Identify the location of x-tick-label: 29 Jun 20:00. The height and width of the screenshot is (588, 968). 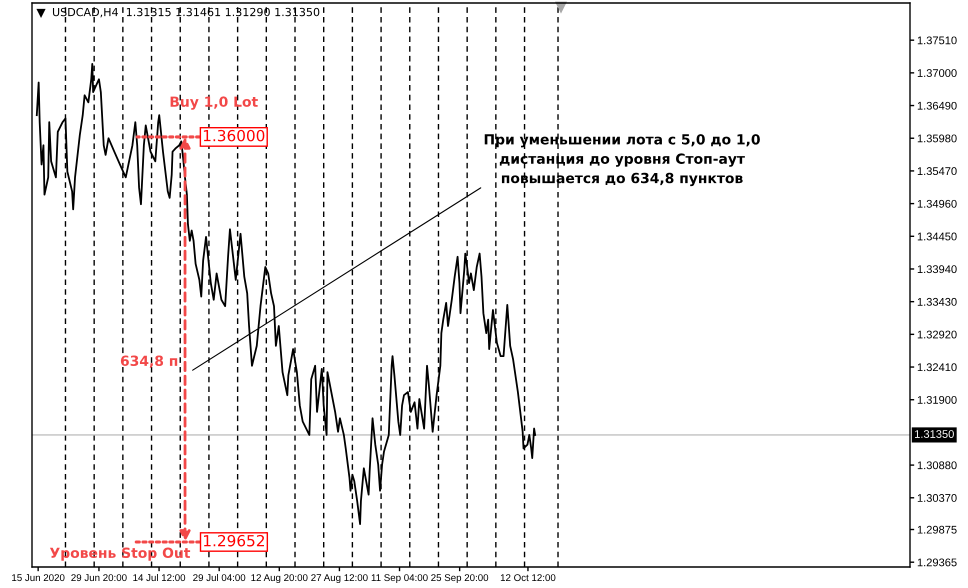
(99, 578).